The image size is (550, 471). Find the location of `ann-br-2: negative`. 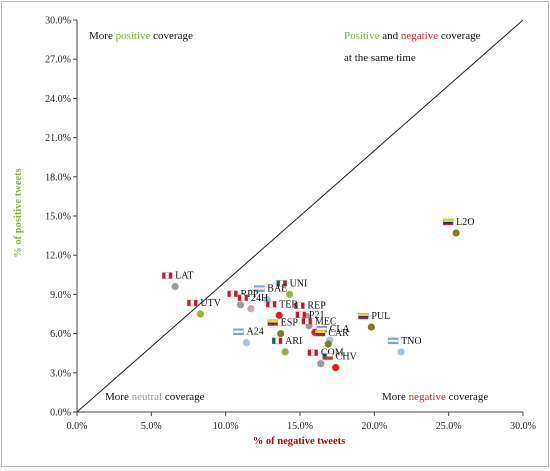

ann-br-2: negative is located at coordinates (427, 397).